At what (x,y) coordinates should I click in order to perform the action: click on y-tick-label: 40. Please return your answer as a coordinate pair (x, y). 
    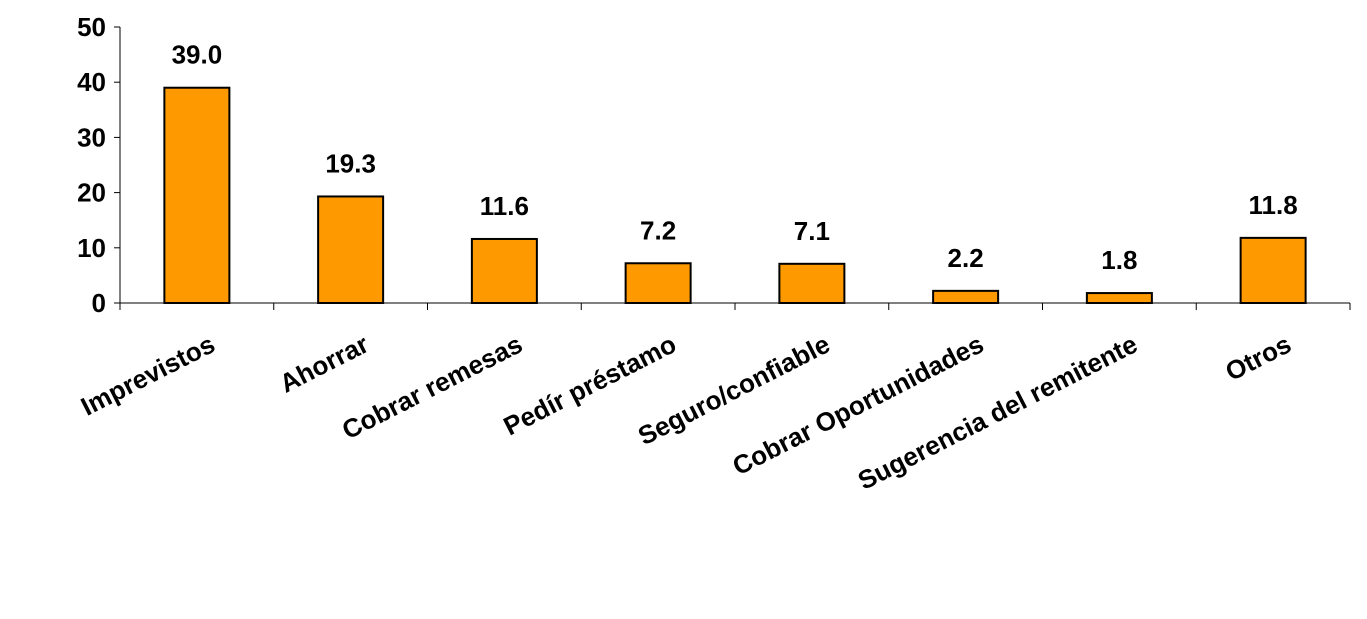
    Looking at the image, I should click on (91, 82).